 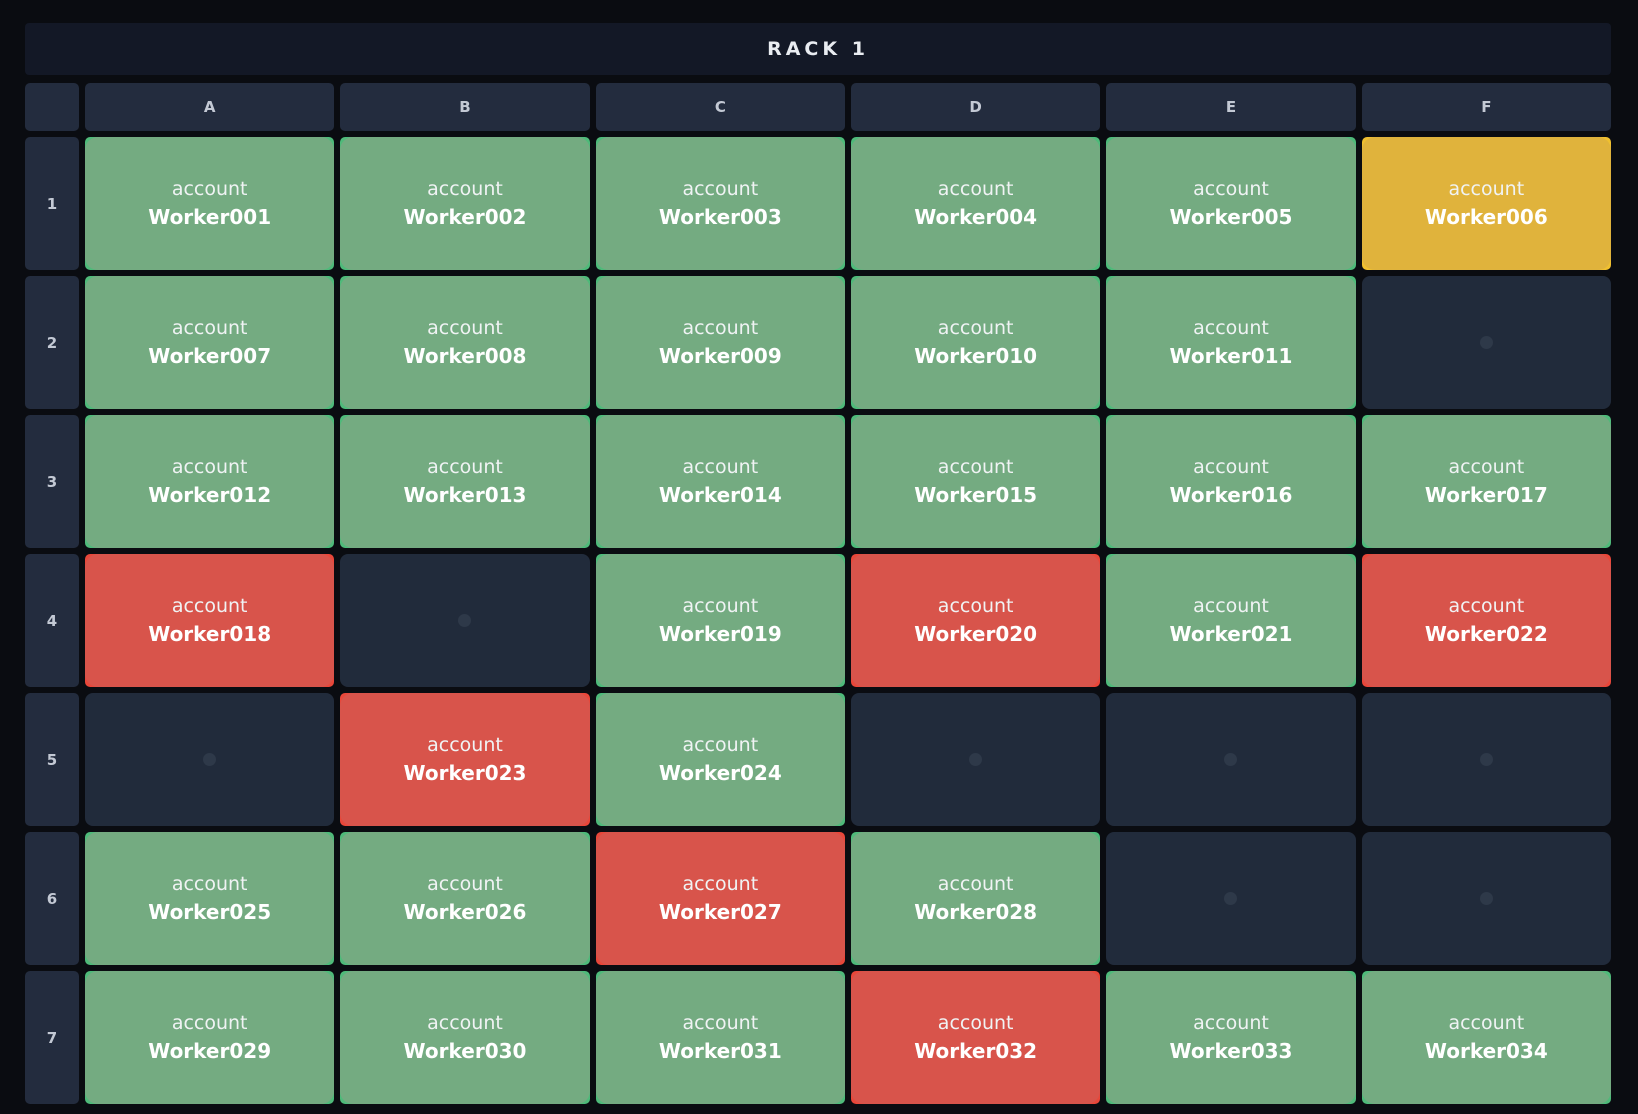 I want to click on worker-cell-Worker011: account Worker011, so click(x=1231, y=342).